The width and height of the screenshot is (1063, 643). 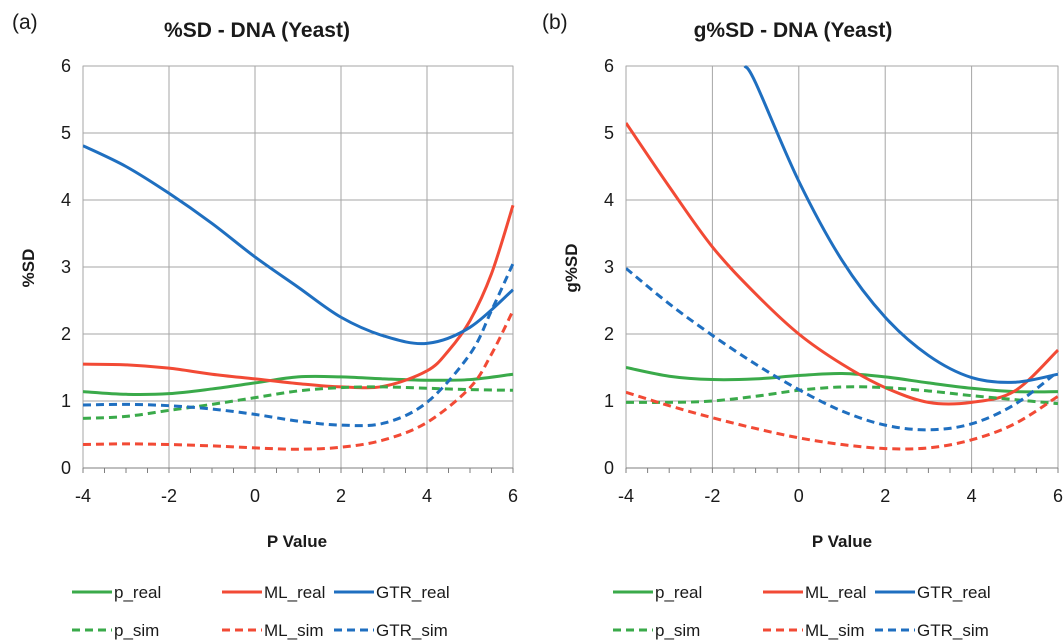 What do you see at coordinates (513, 496) in the screenshot?
I see `x-tick-label-a: 6` at bounding box center [513, 496].